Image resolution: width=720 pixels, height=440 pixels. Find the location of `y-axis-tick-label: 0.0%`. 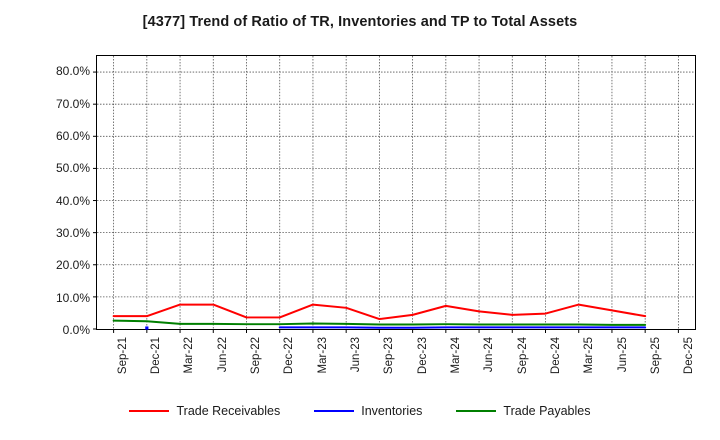

y-axis-tick-label: 0.0% is located at coordinates (76, 330).